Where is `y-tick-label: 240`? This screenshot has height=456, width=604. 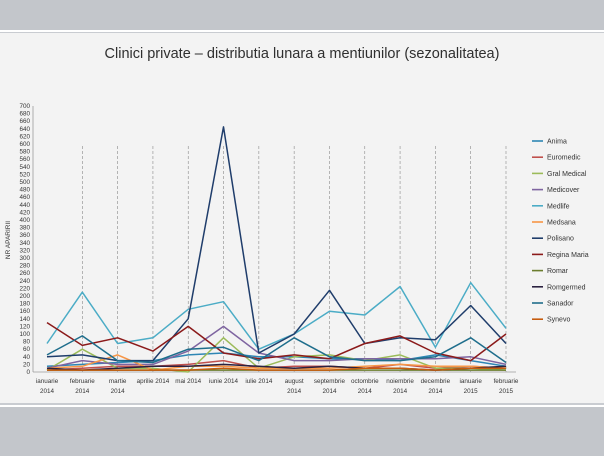
y-tick-label: 240 is located at coordinates (24, 281).